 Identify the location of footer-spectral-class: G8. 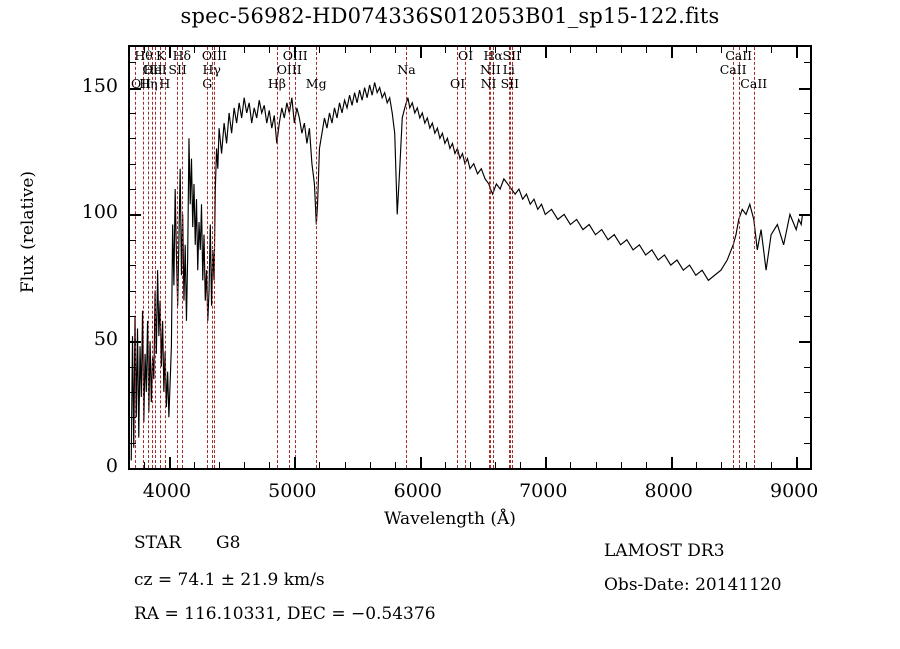
(228, 543).